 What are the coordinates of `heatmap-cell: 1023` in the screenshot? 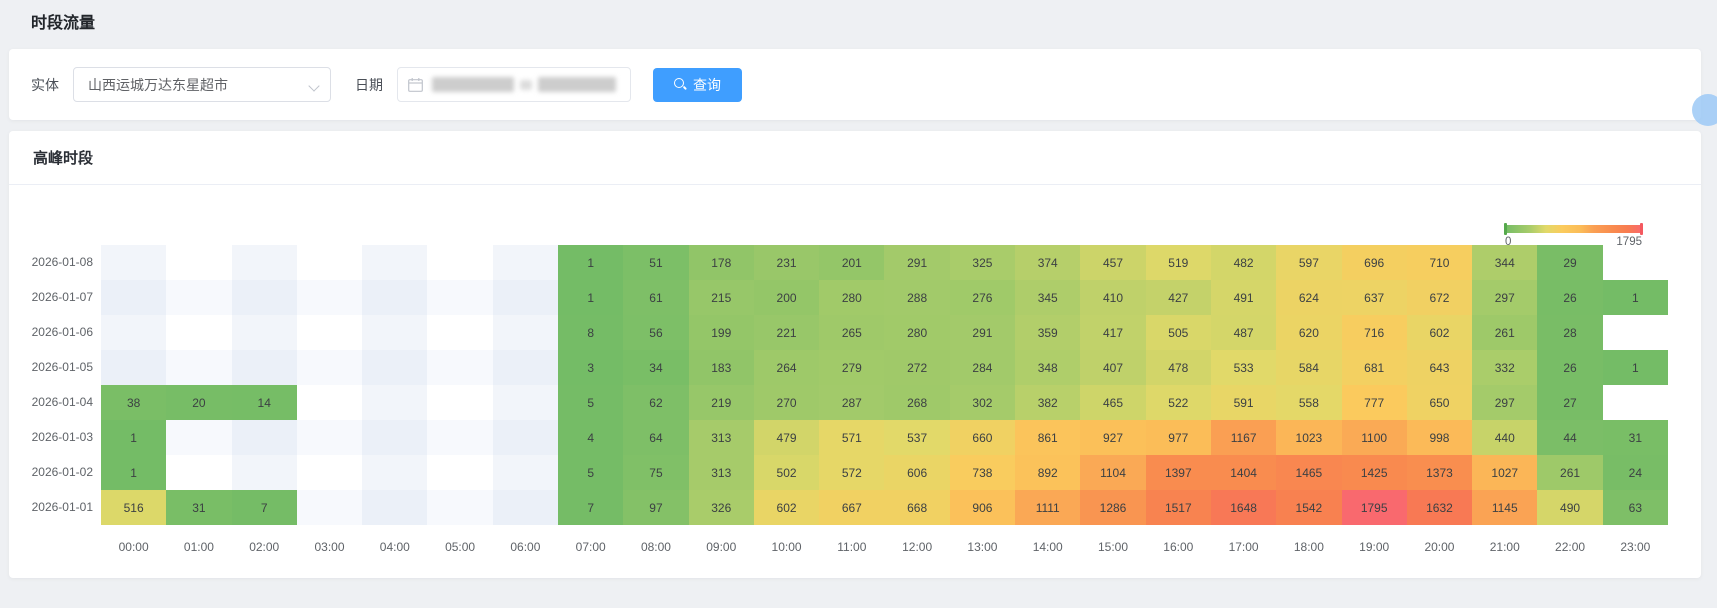 It's located at (1309, 437).